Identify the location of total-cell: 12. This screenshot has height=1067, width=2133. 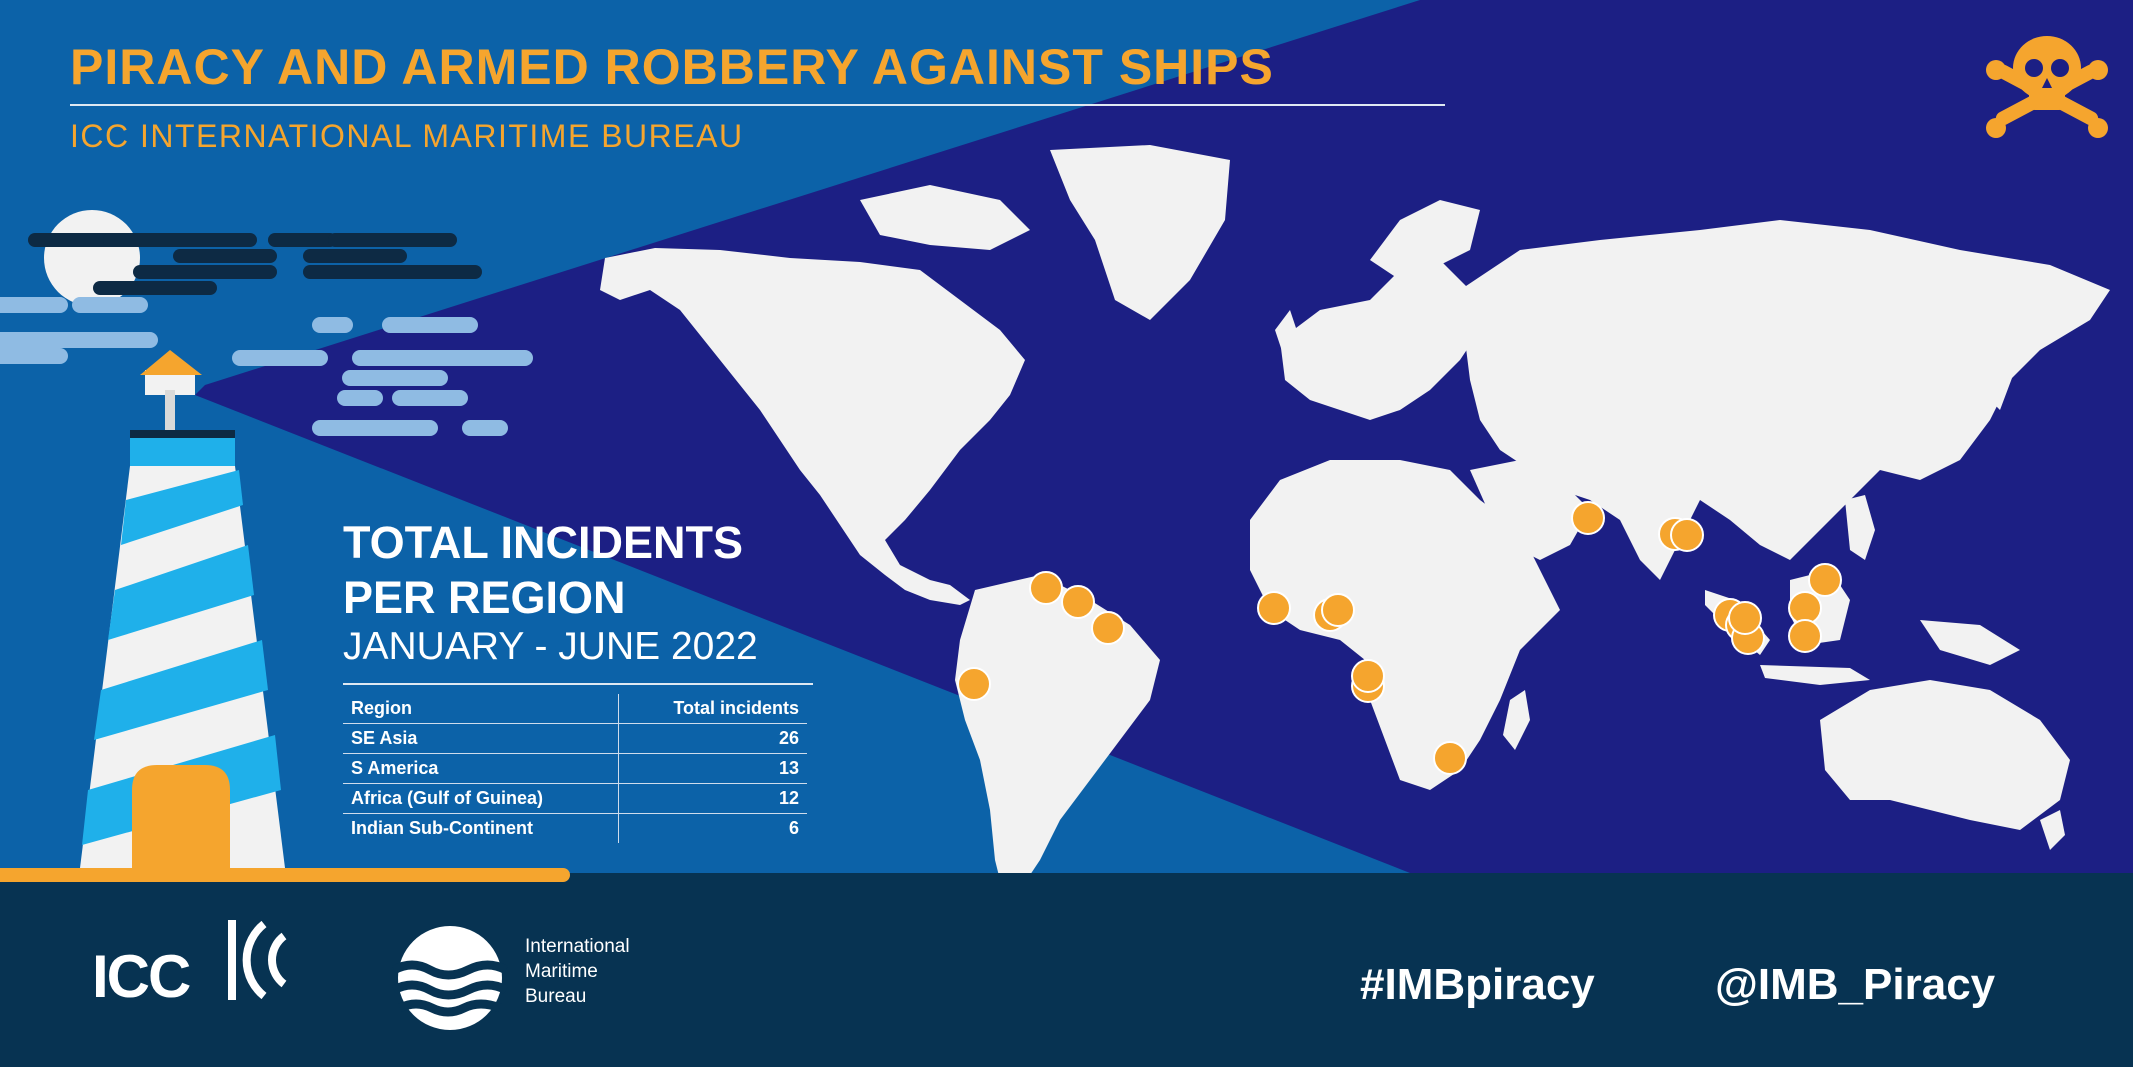
(712, 798).